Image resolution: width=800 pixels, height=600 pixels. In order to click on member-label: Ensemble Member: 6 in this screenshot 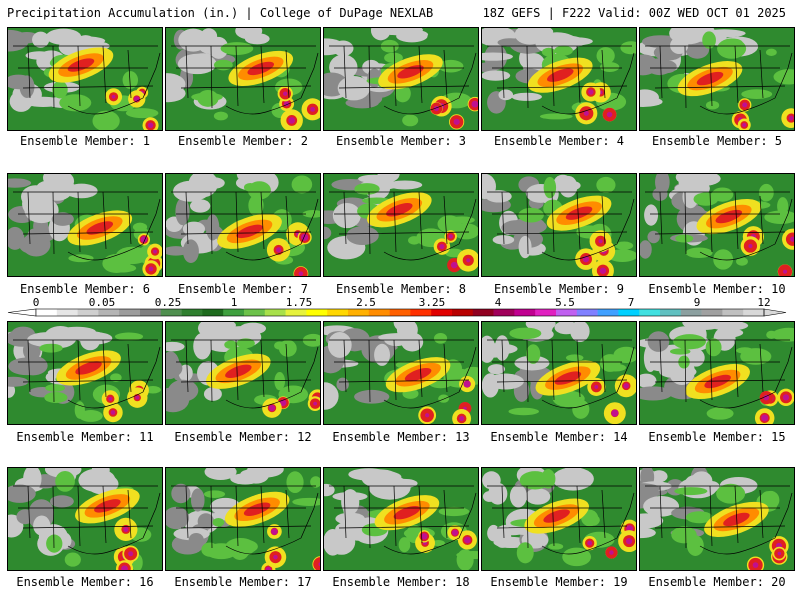, I will do `click(85, 289)`.